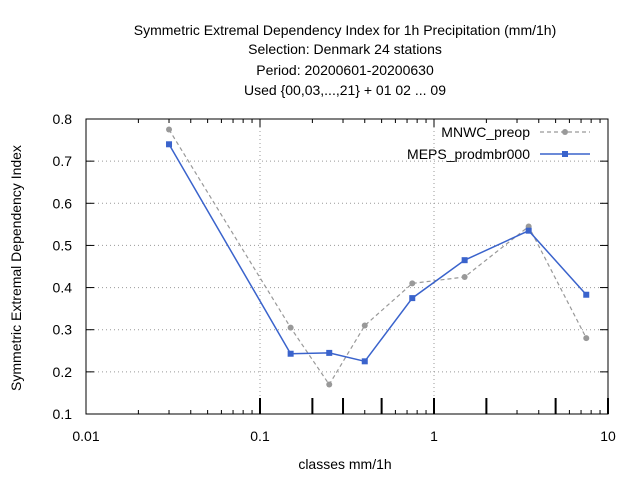 The height and width of the screenshot is (480, 640). Describe the element at coordinates (63, 288) in the screenshot. I see `y-tick-label: 0.4` at that location.